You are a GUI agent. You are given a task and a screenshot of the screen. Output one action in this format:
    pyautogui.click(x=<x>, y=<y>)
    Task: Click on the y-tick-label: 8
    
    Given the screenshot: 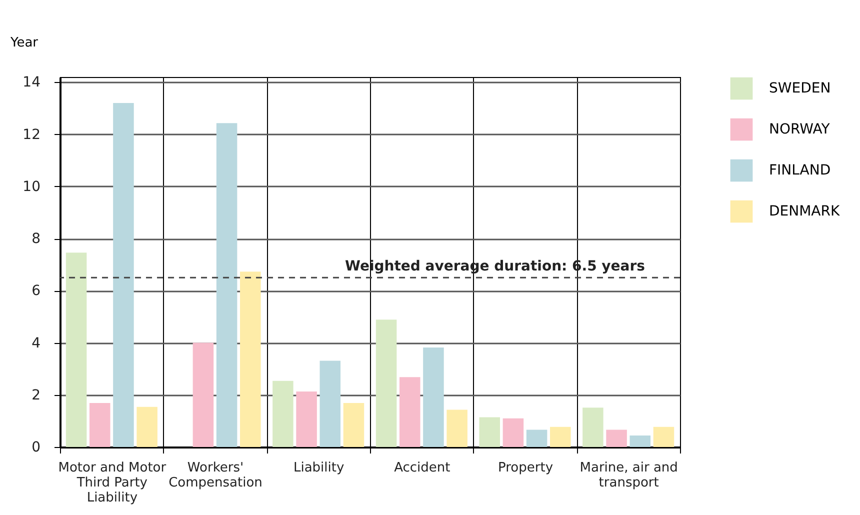 What is the action you would take?
    pyautogui.click(x=36, y=239)
    